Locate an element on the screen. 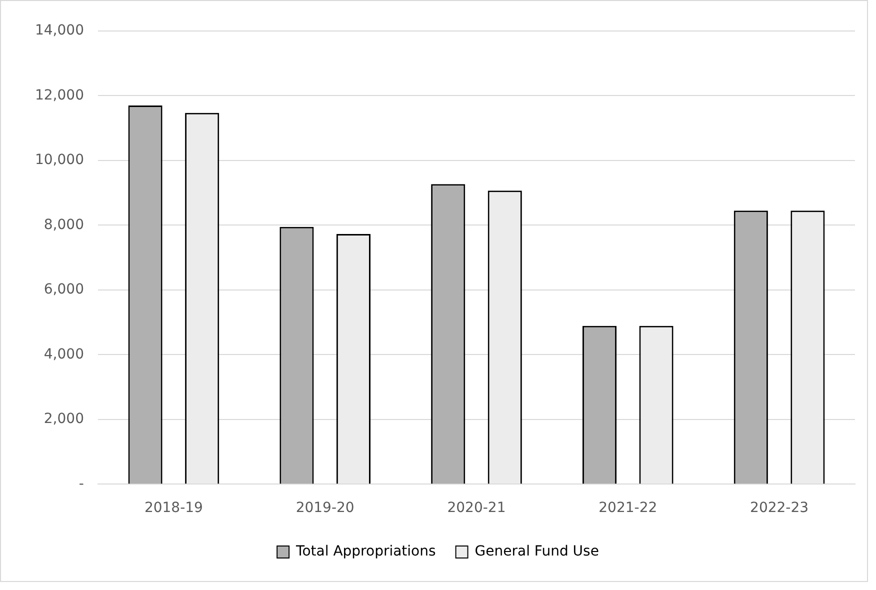 Image resolution: width=876 pixels, height=590 pixels. x-tick-label: 2022-23 is located at coordinates (779, 508).